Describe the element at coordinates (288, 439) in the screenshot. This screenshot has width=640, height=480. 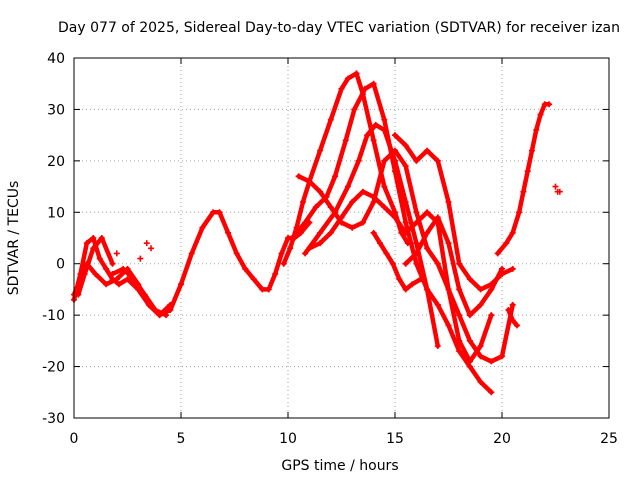
I see `x-tick-label: 10` at that location.